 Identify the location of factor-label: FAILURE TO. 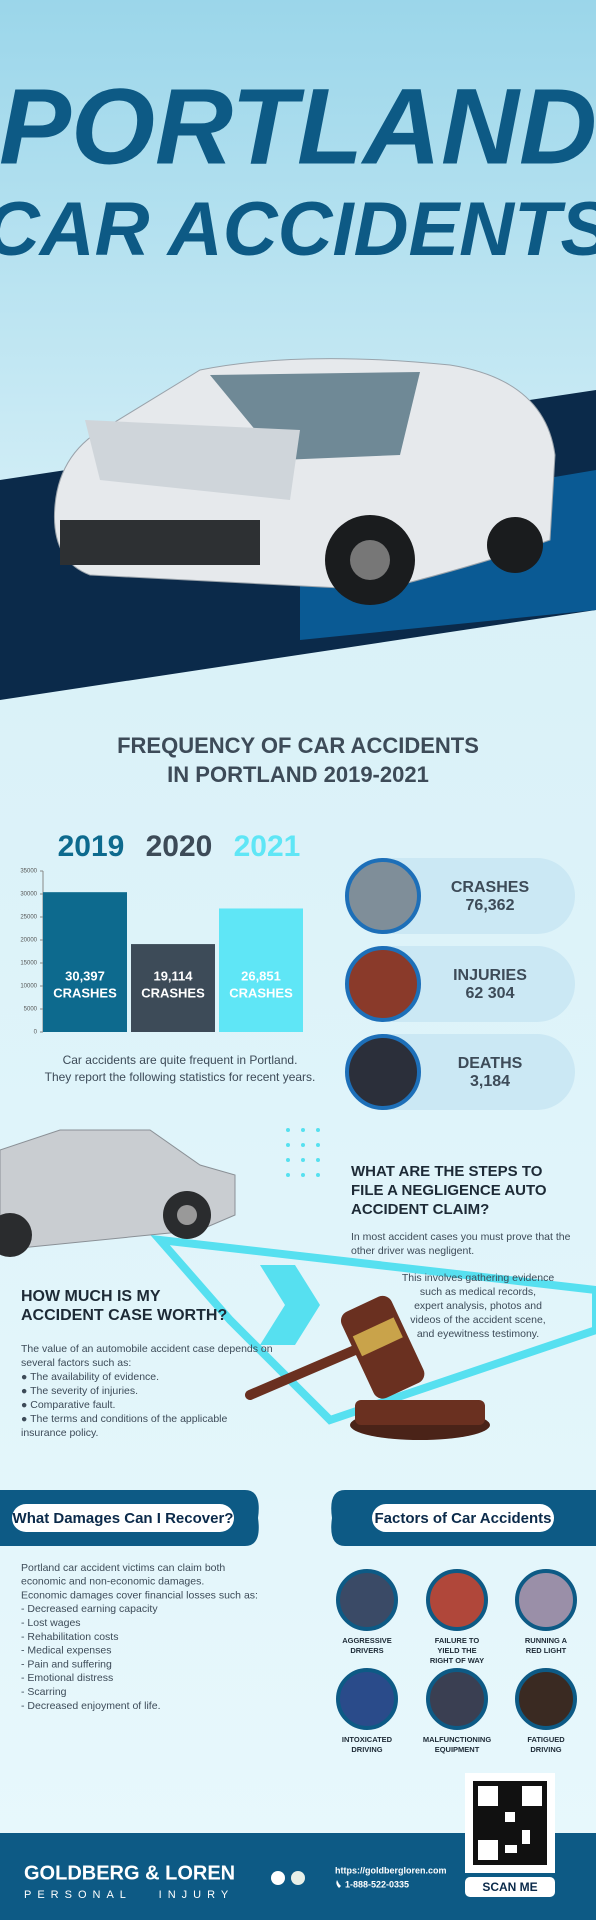
(457, 1640).